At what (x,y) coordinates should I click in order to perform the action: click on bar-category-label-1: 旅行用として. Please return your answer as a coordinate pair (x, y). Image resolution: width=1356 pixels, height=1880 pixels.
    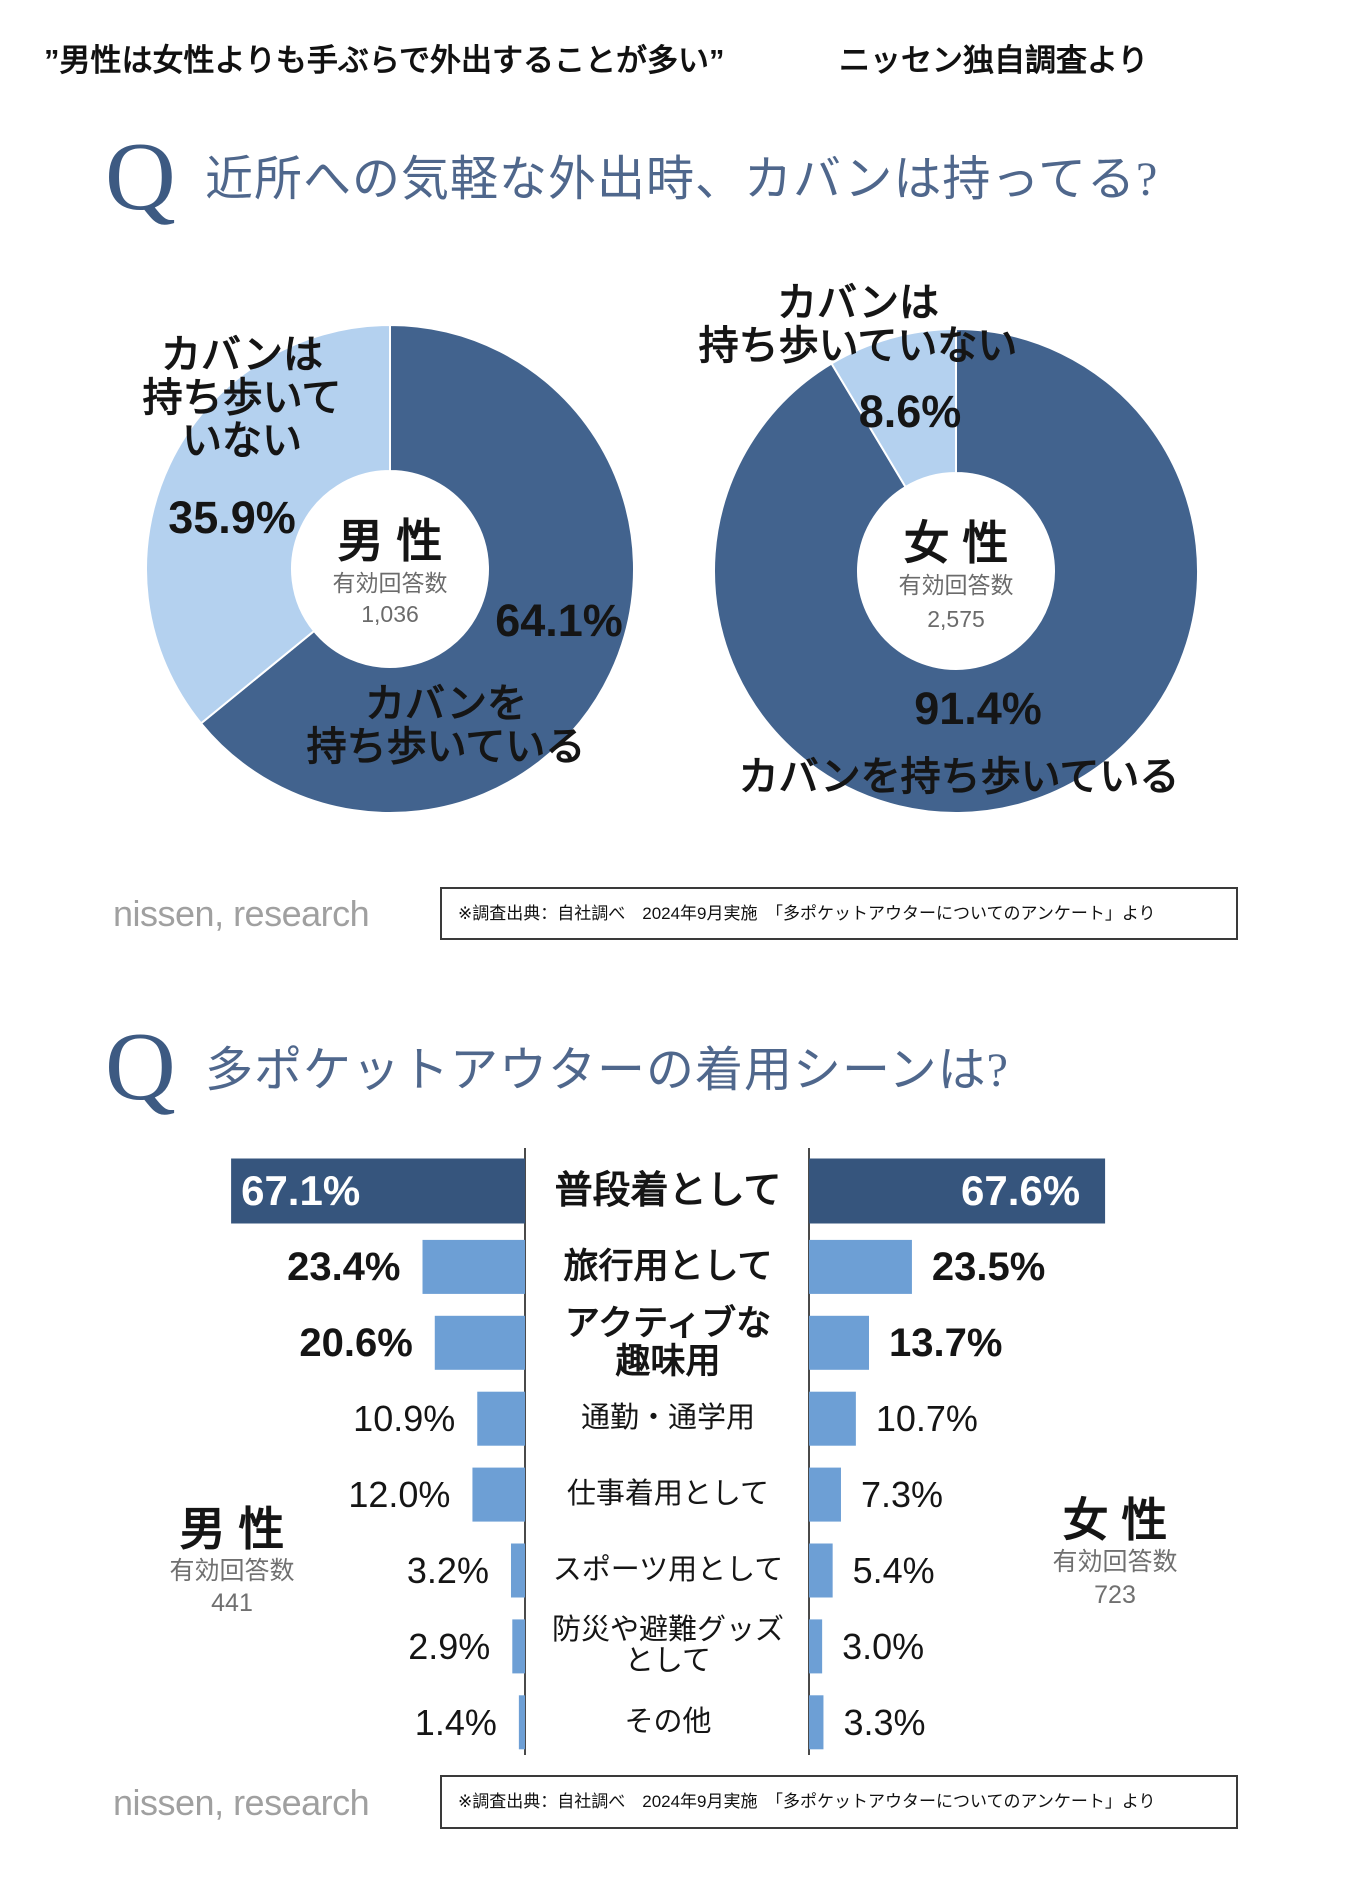
    Looking at the image, I should click on (668, 1266).